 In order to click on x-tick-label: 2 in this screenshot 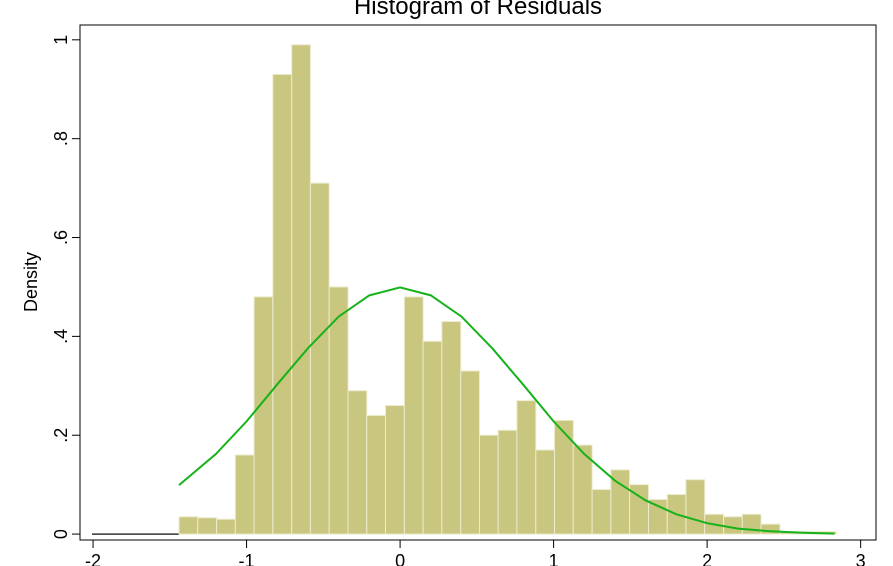, I will do `click(707, 558)`.